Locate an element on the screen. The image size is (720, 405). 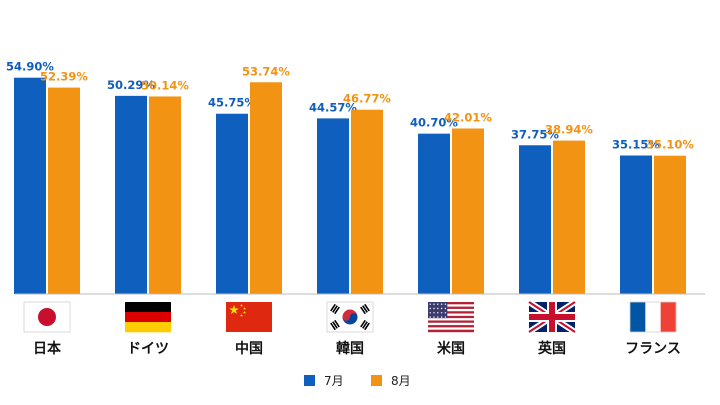
category-label: フランス is located at coordinates (653, 349).